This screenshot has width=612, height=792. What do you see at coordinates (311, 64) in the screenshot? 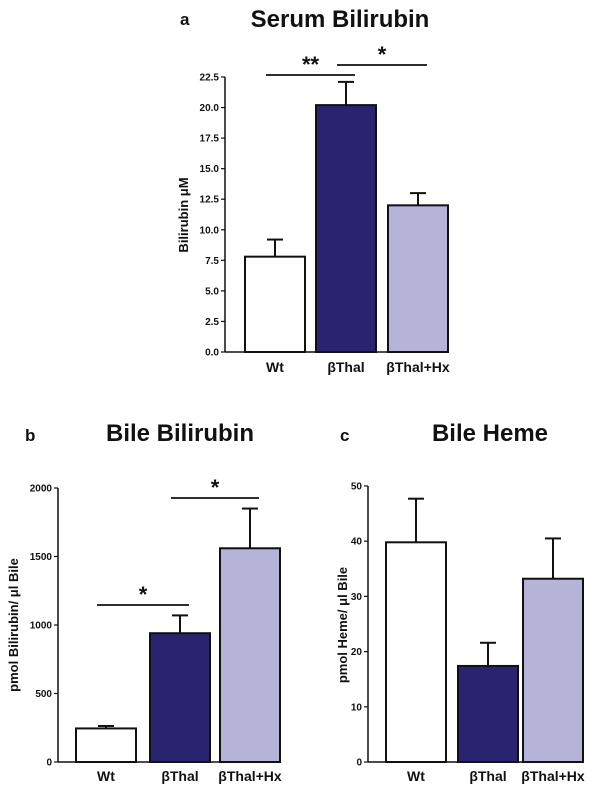
I see `significance-label-a: **` at bounding box center [311, 64].